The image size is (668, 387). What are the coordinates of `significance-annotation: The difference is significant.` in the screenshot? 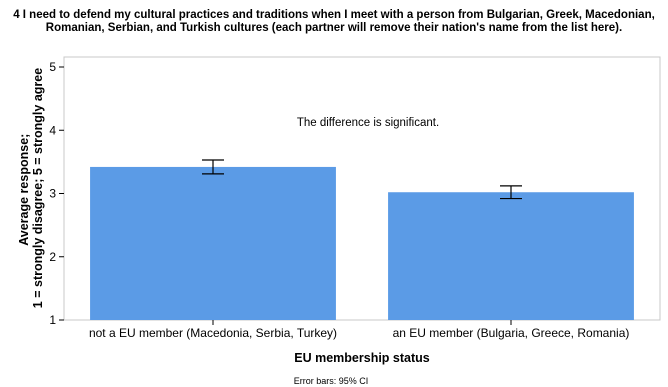 It's located at (368, 123).